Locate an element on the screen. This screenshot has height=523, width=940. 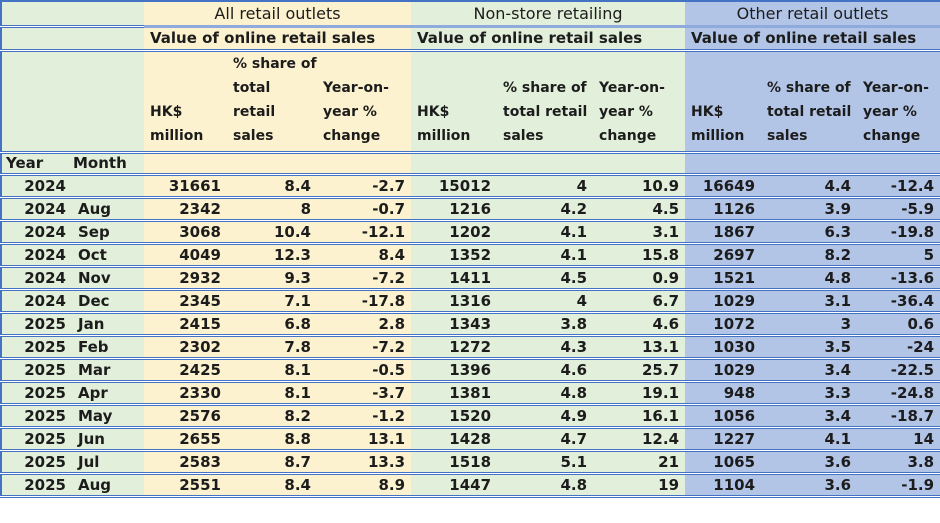
value-cell: -36.4 is located at coordinates (898, 301).